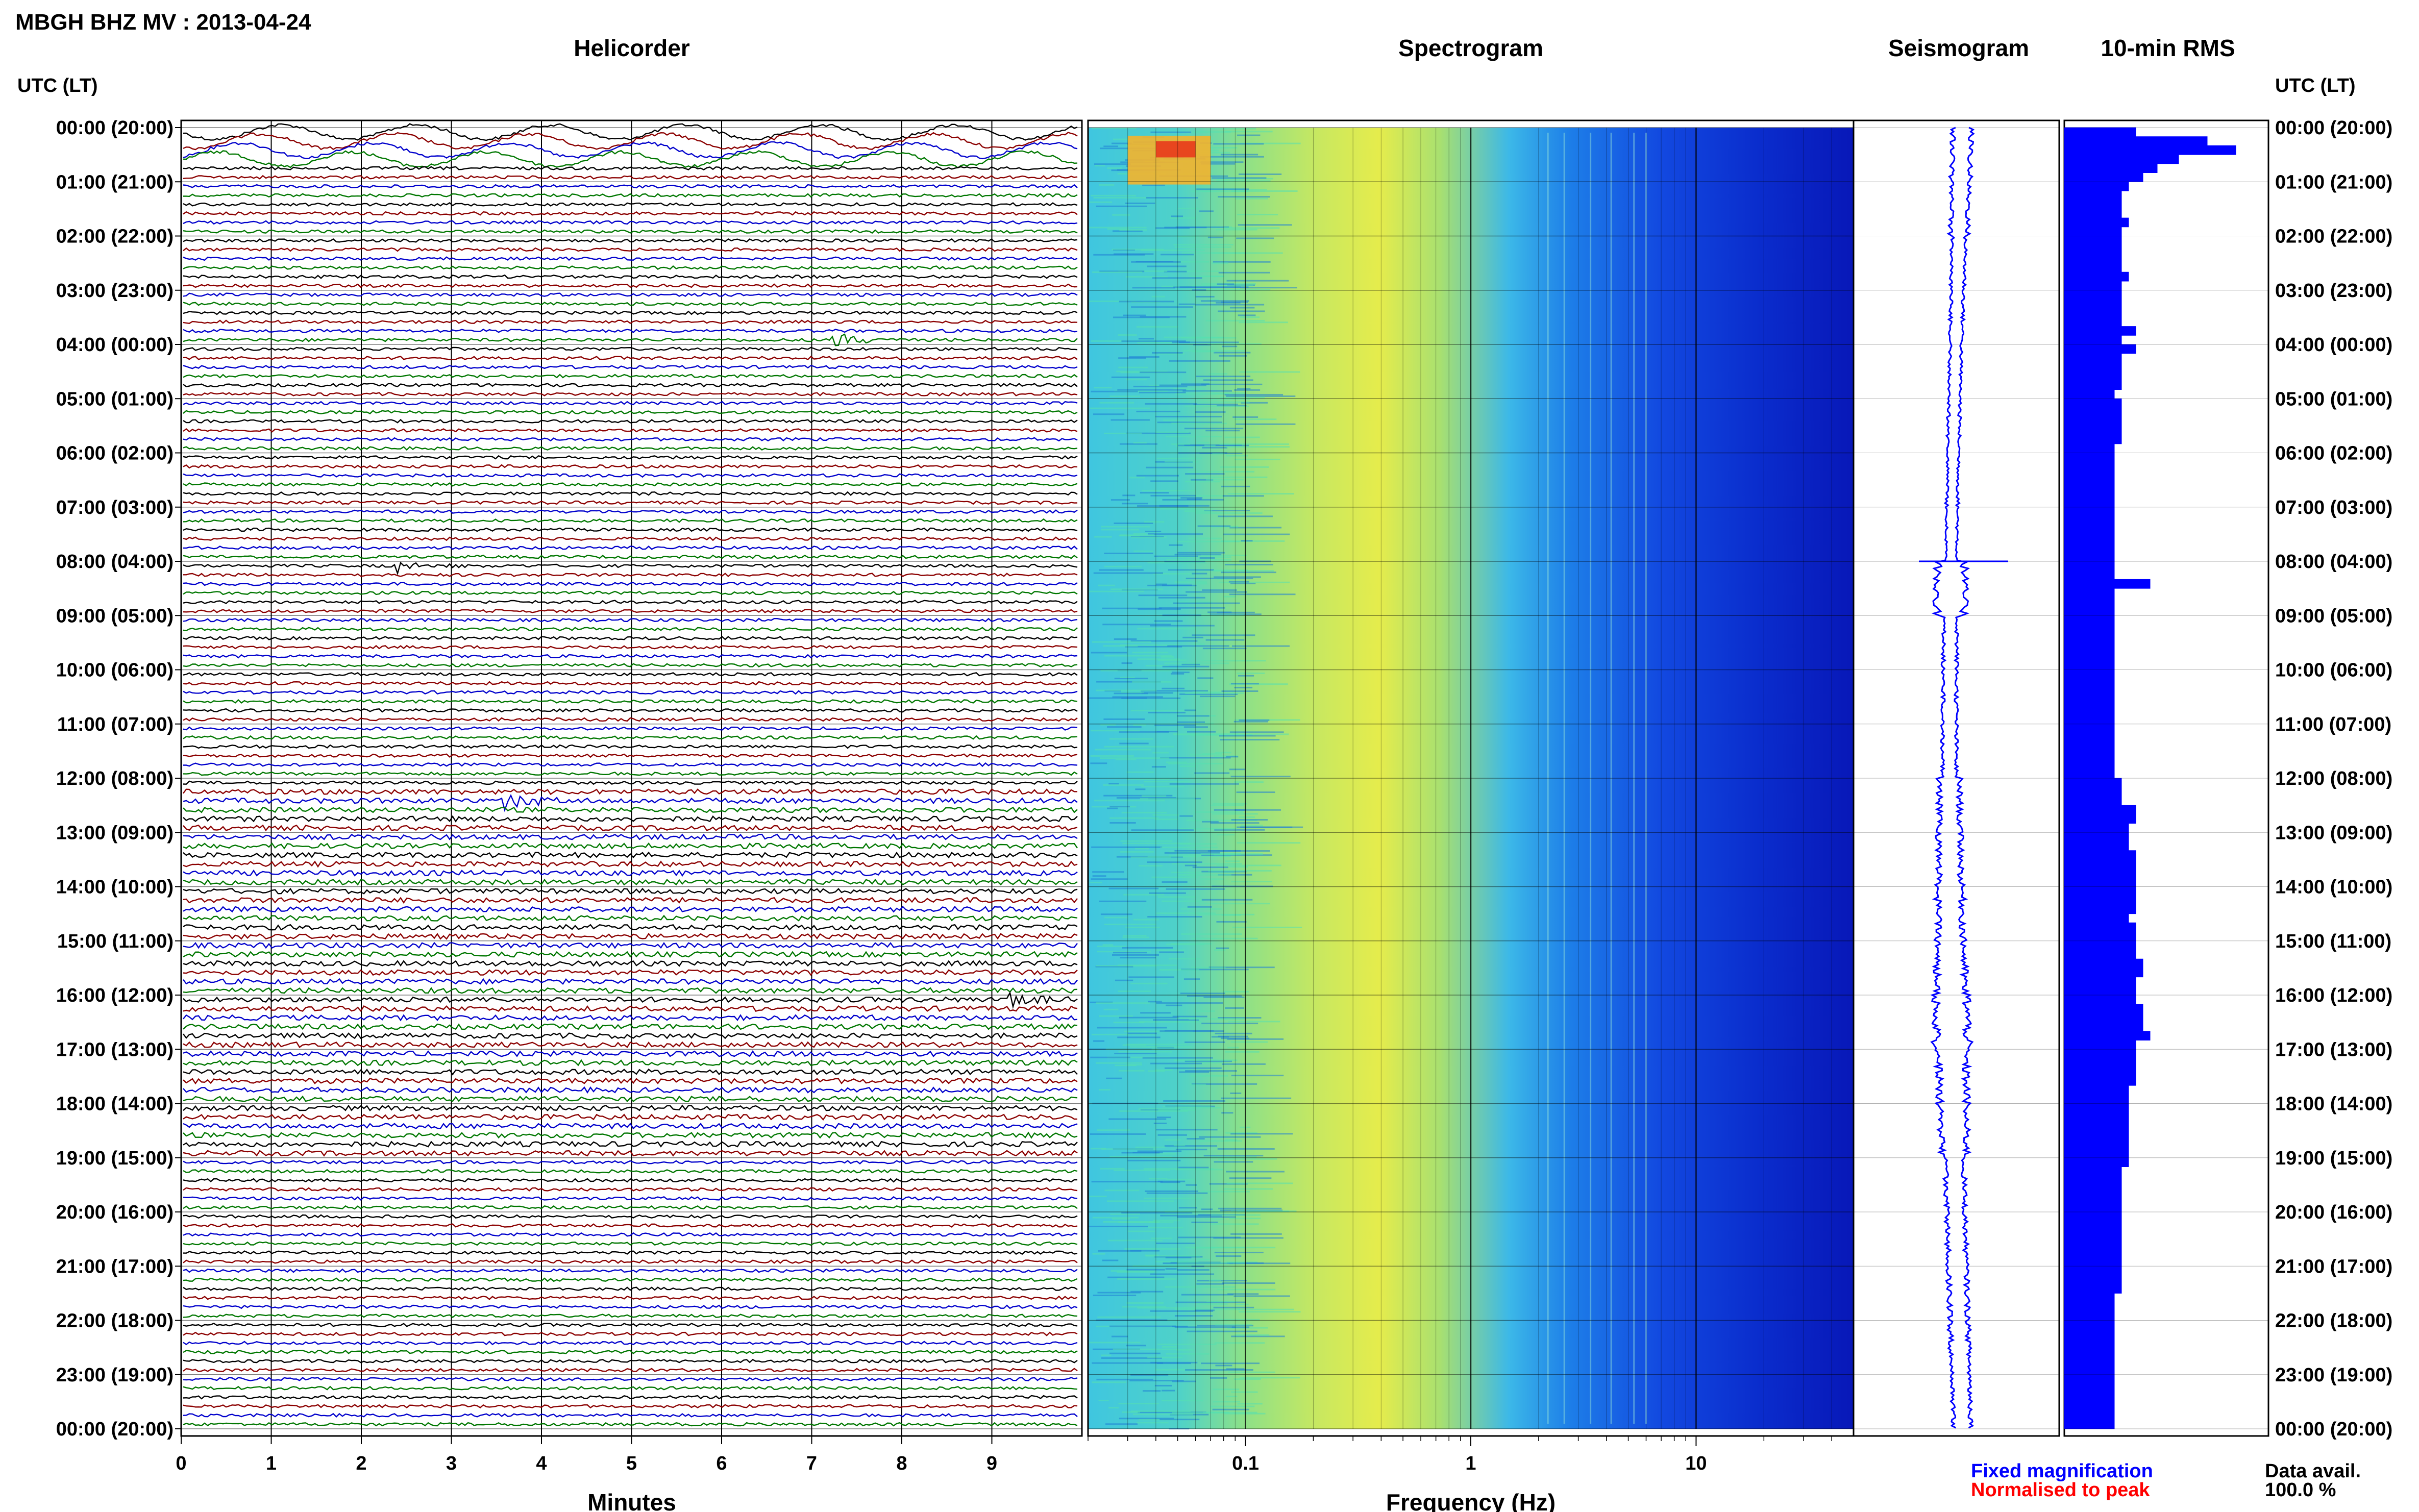 The width and height of the screenshot is (2419, 1512). I want to click on hour-label-right: 01:00 (21:00), so click(2333, 182).